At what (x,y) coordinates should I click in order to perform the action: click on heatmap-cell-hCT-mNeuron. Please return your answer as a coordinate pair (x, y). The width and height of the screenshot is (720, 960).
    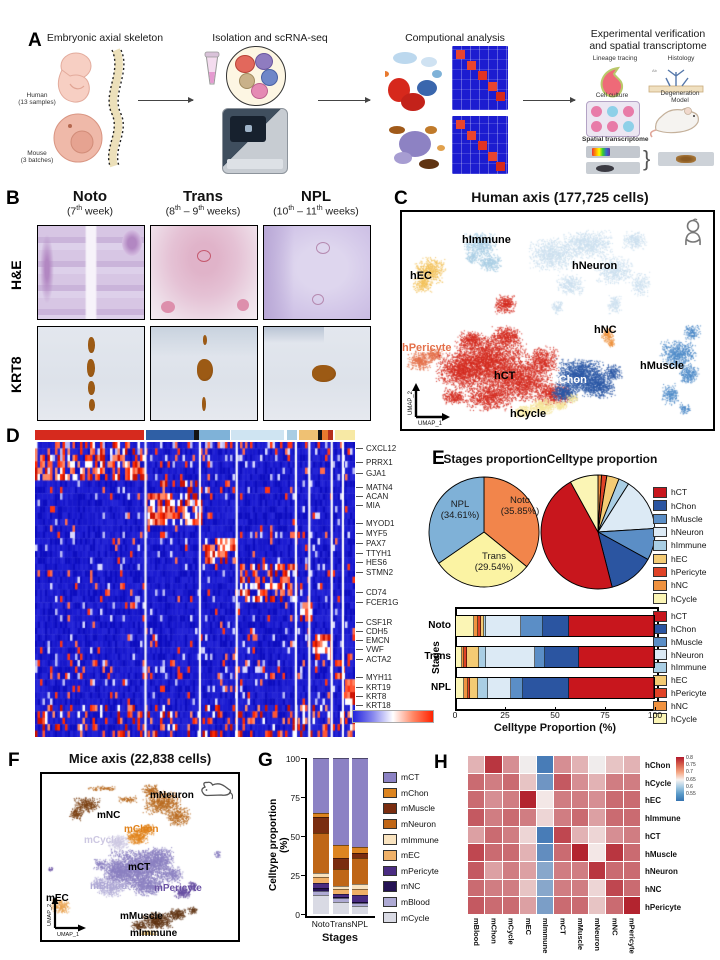
    Looking at the image, I should click on (597, 835).